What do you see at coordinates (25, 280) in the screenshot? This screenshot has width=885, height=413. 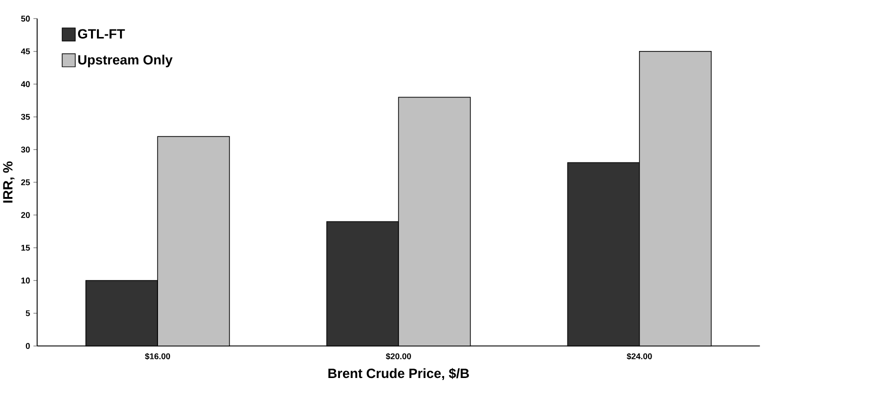 I see `y-tick-label: 10` at bounding box center [25, 280].